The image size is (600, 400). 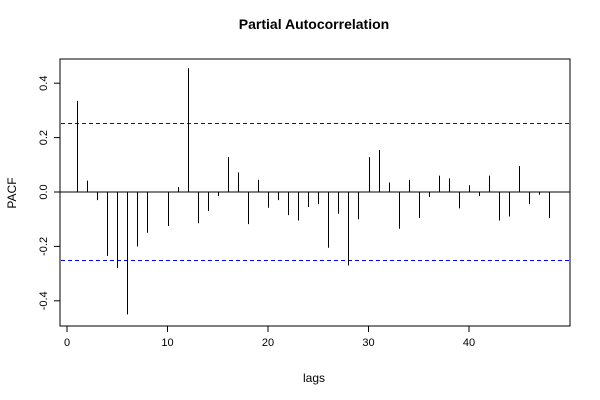 I want to click on chart-title: Partial Autocorrelation, so click(x=314, y=24).